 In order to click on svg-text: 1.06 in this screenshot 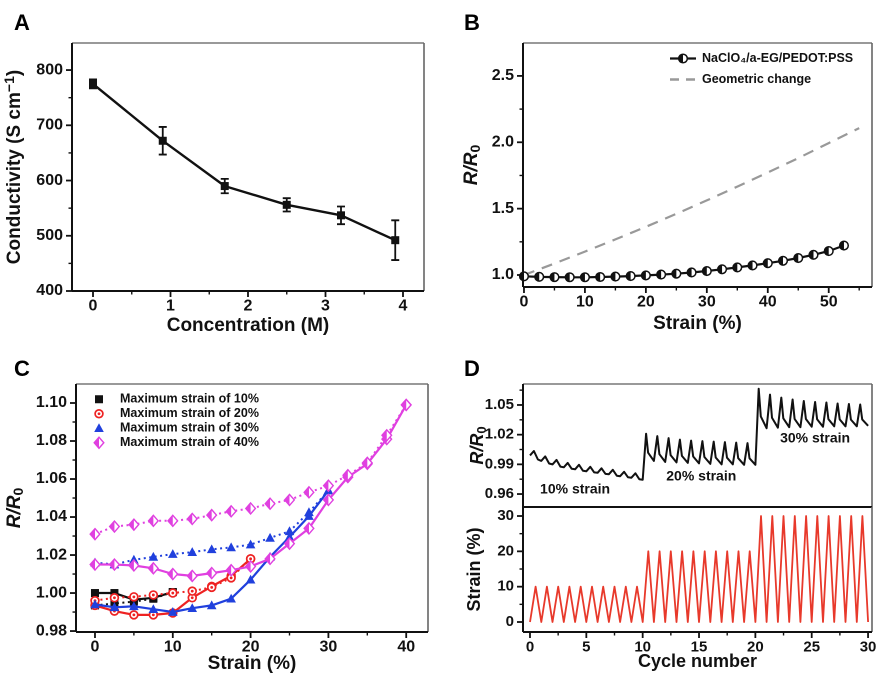, I will do `click(51, 478)`.